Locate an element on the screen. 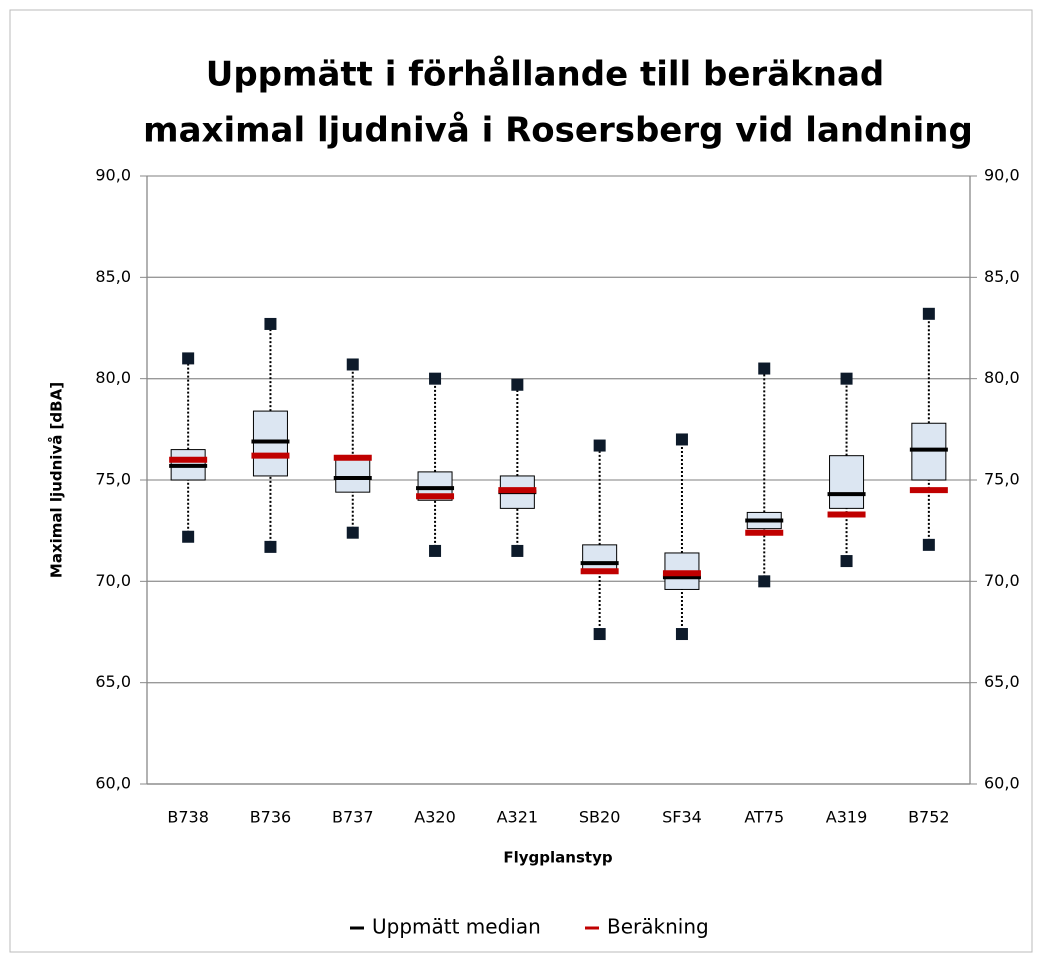  legend-label: Beräkning is located at coordinates (658, 927).